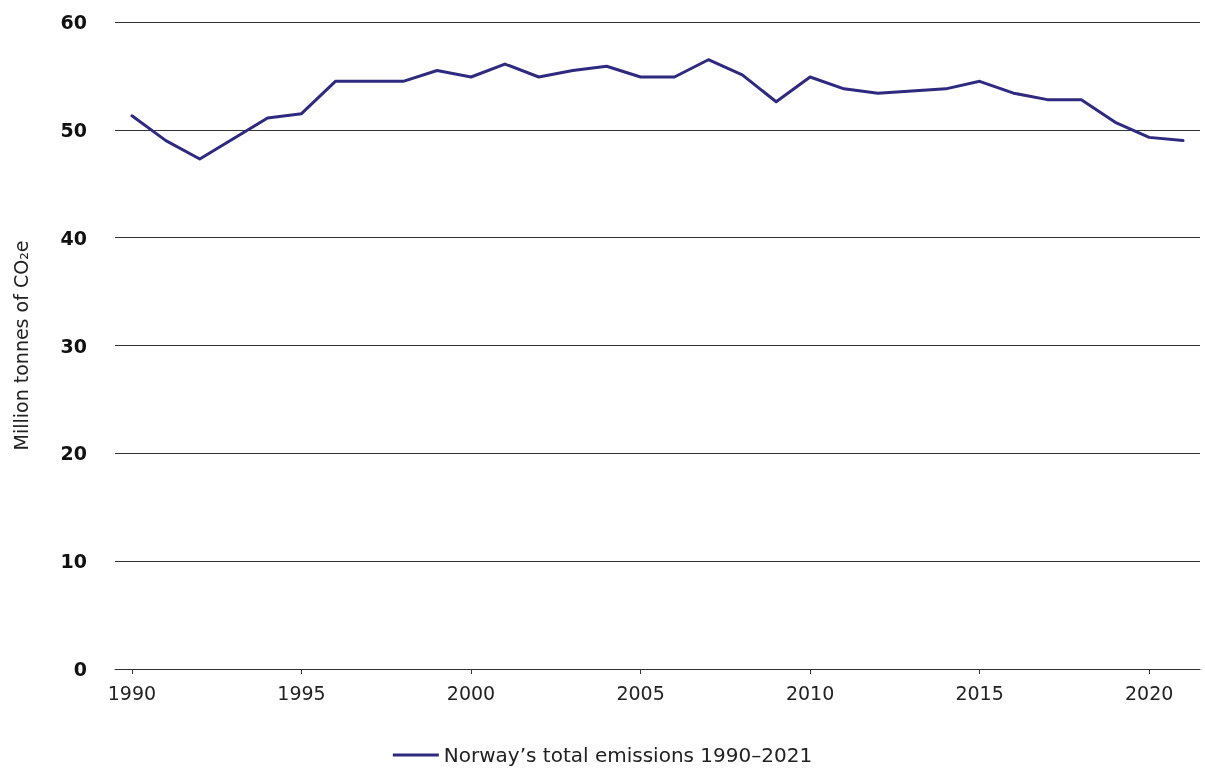 This screenshot has width=1205, height=778. Describe the element at coordinates (73, 345) in the screenshot. I see `y-tick-label: 30` at that location.